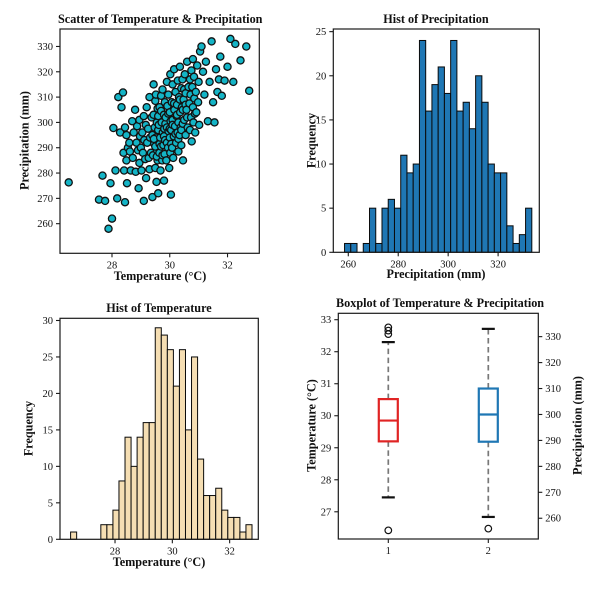  I want to click on scatter-points, so click(159, 133).